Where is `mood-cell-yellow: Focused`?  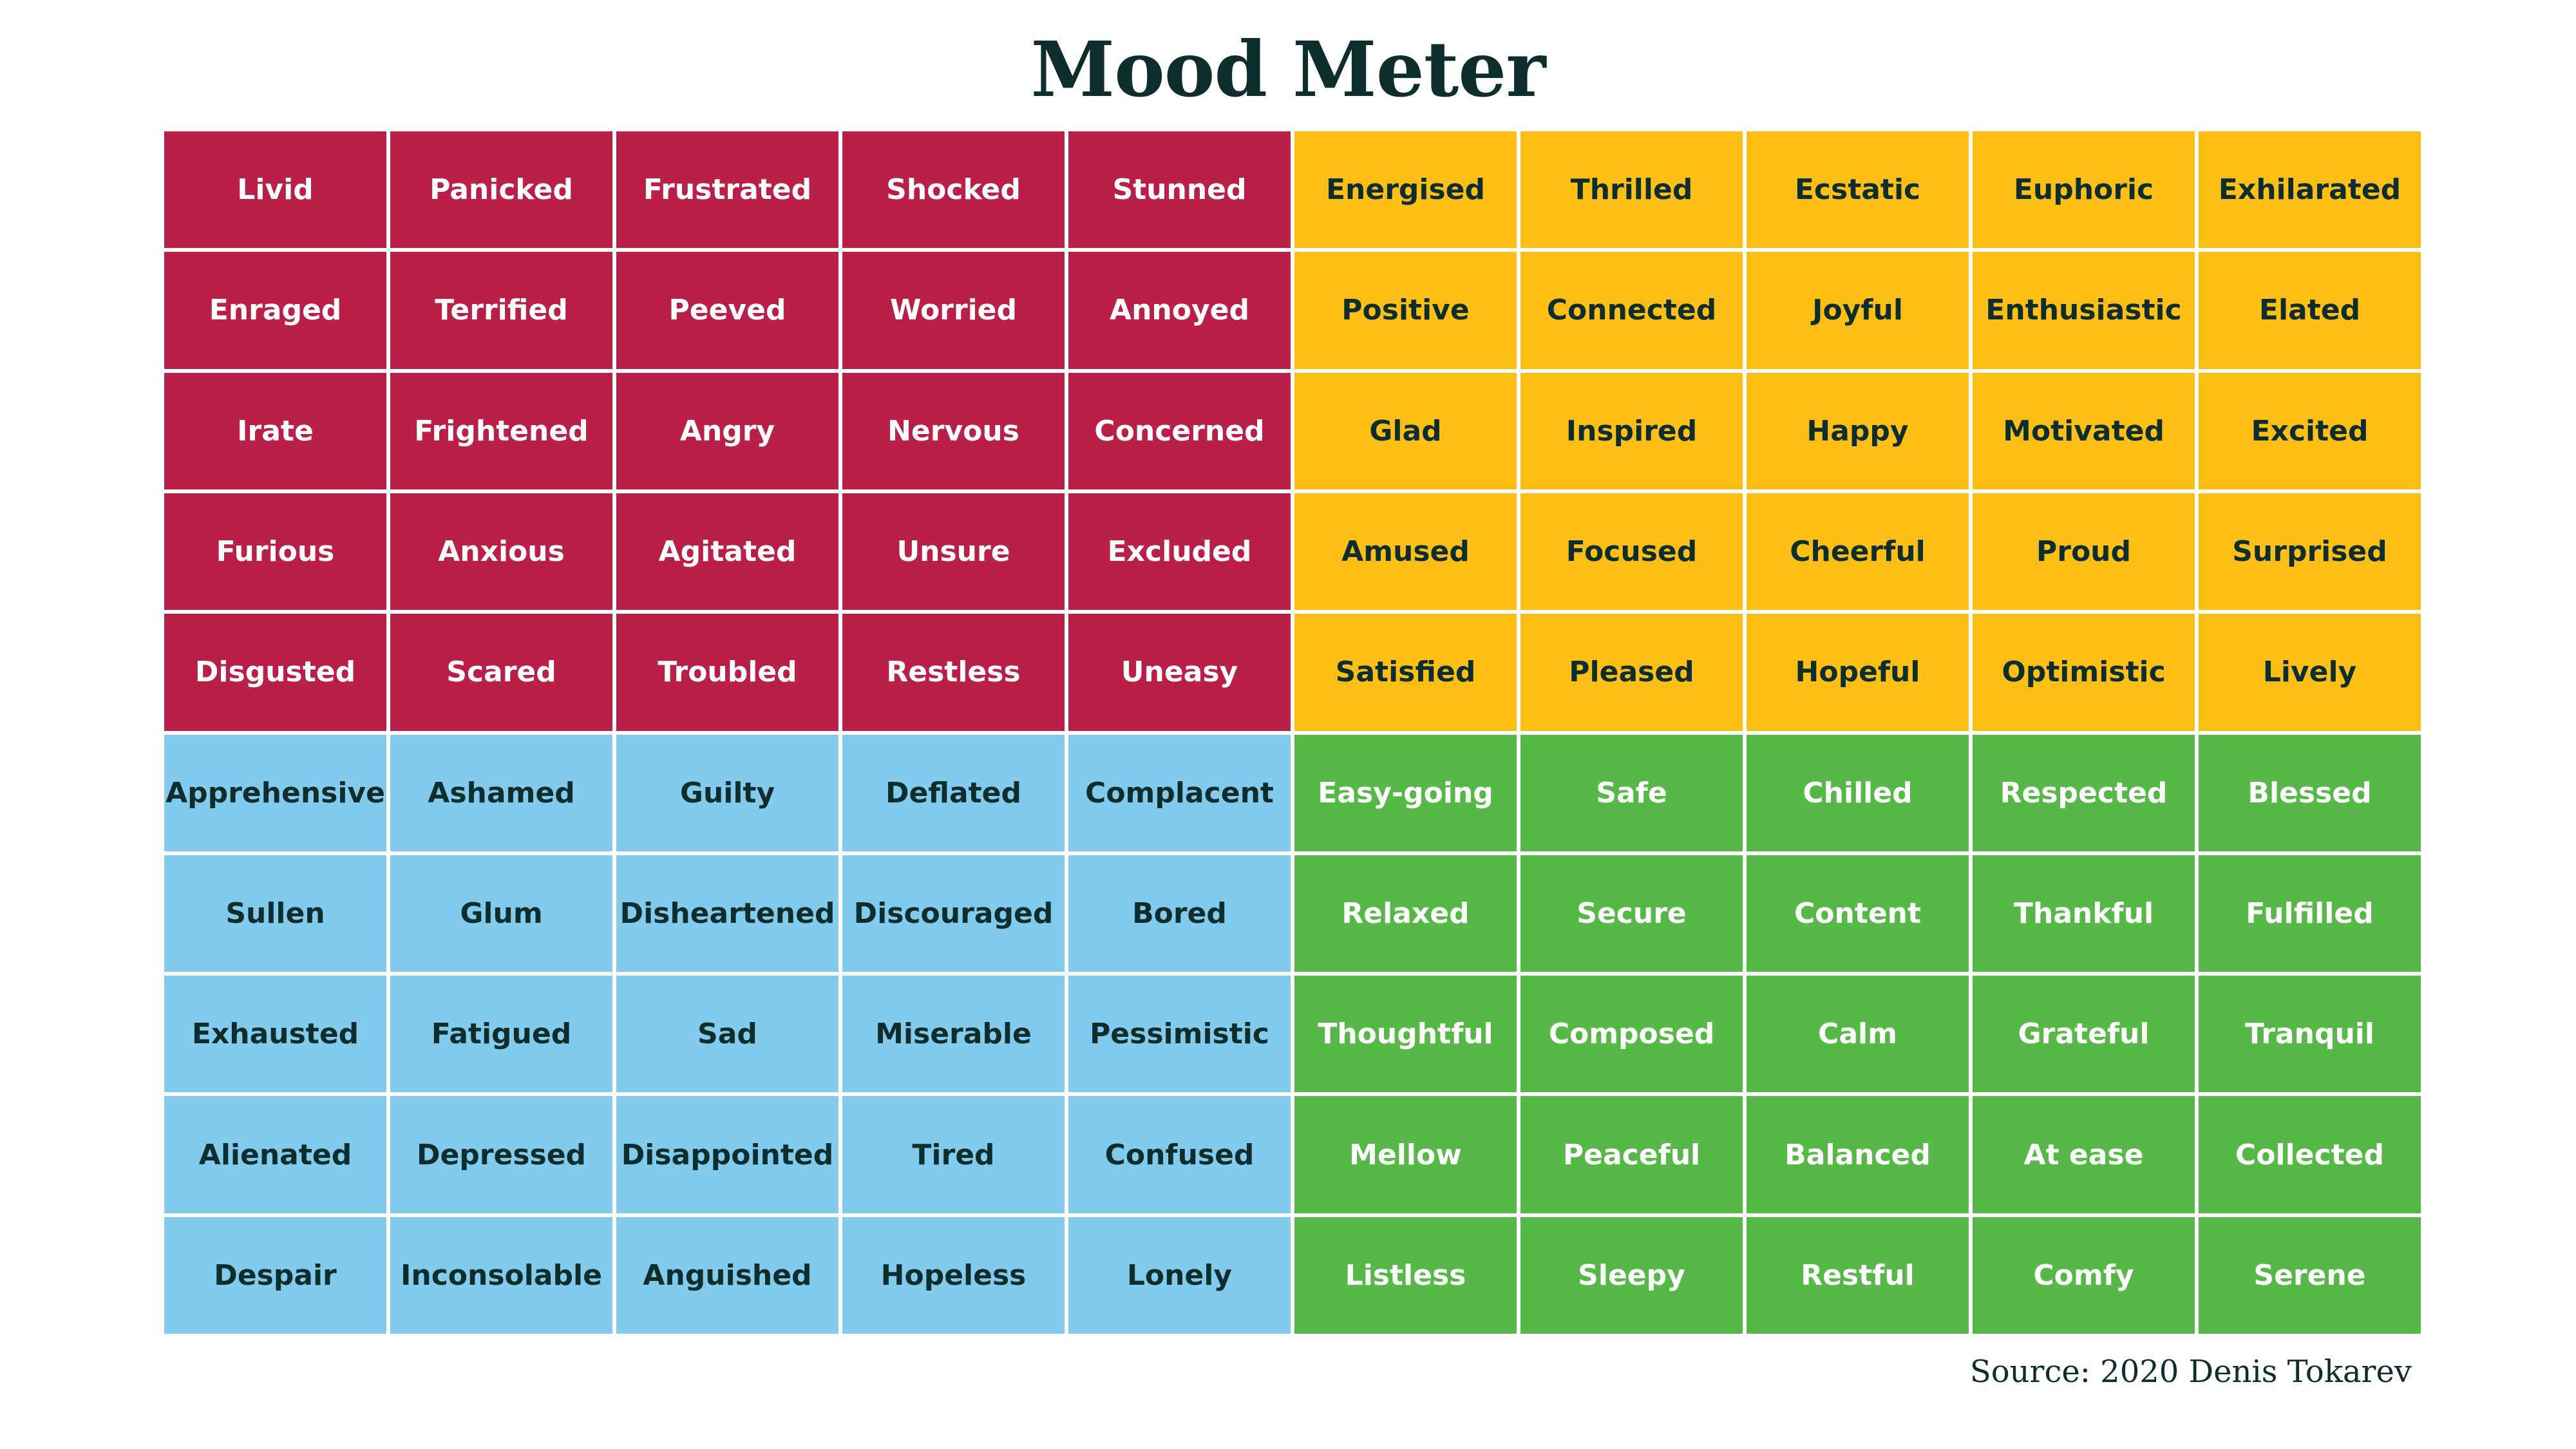
mood-cell-yellow: Focused is located at coordinates (1632, 552).